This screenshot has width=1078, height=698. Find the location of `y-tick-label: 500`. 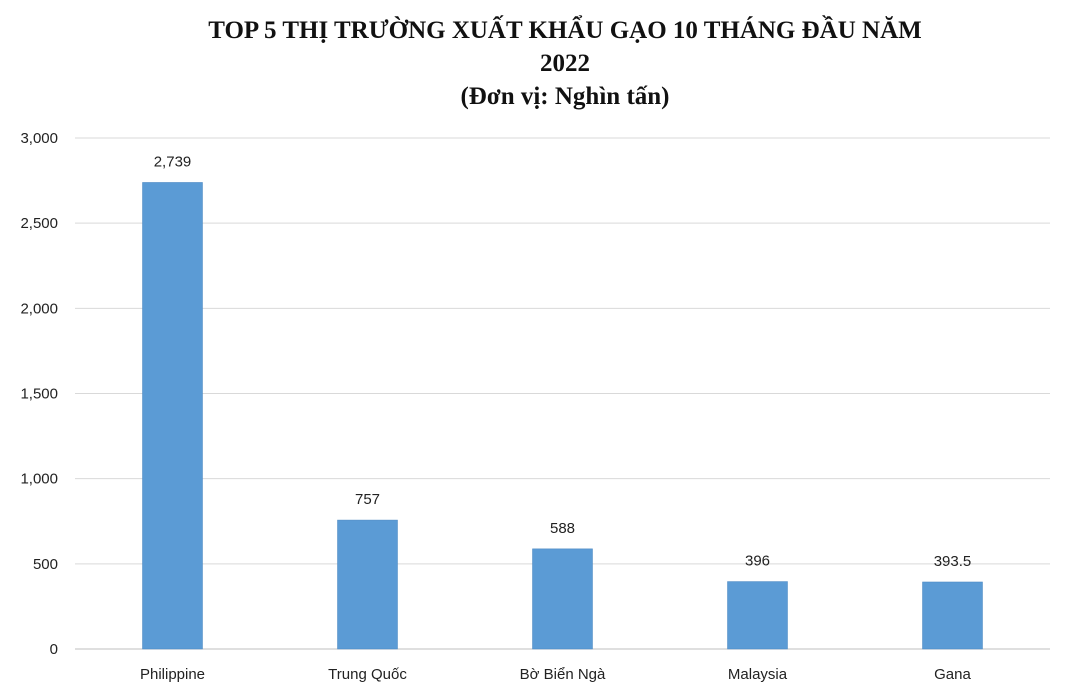

y-tick-label: 500 is located at coordinates (45, 564).